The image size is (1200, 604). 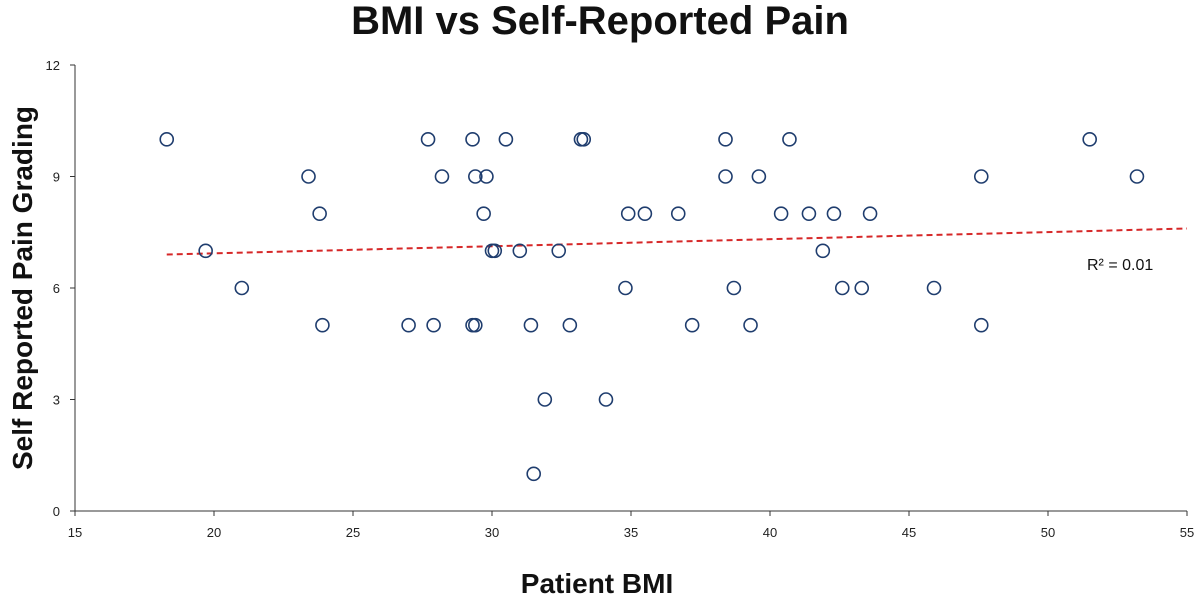 What do you see at coordinates (56, 288) in the screenshot?
I see `y-tick-label: 6` at bounding box center [56, 288].